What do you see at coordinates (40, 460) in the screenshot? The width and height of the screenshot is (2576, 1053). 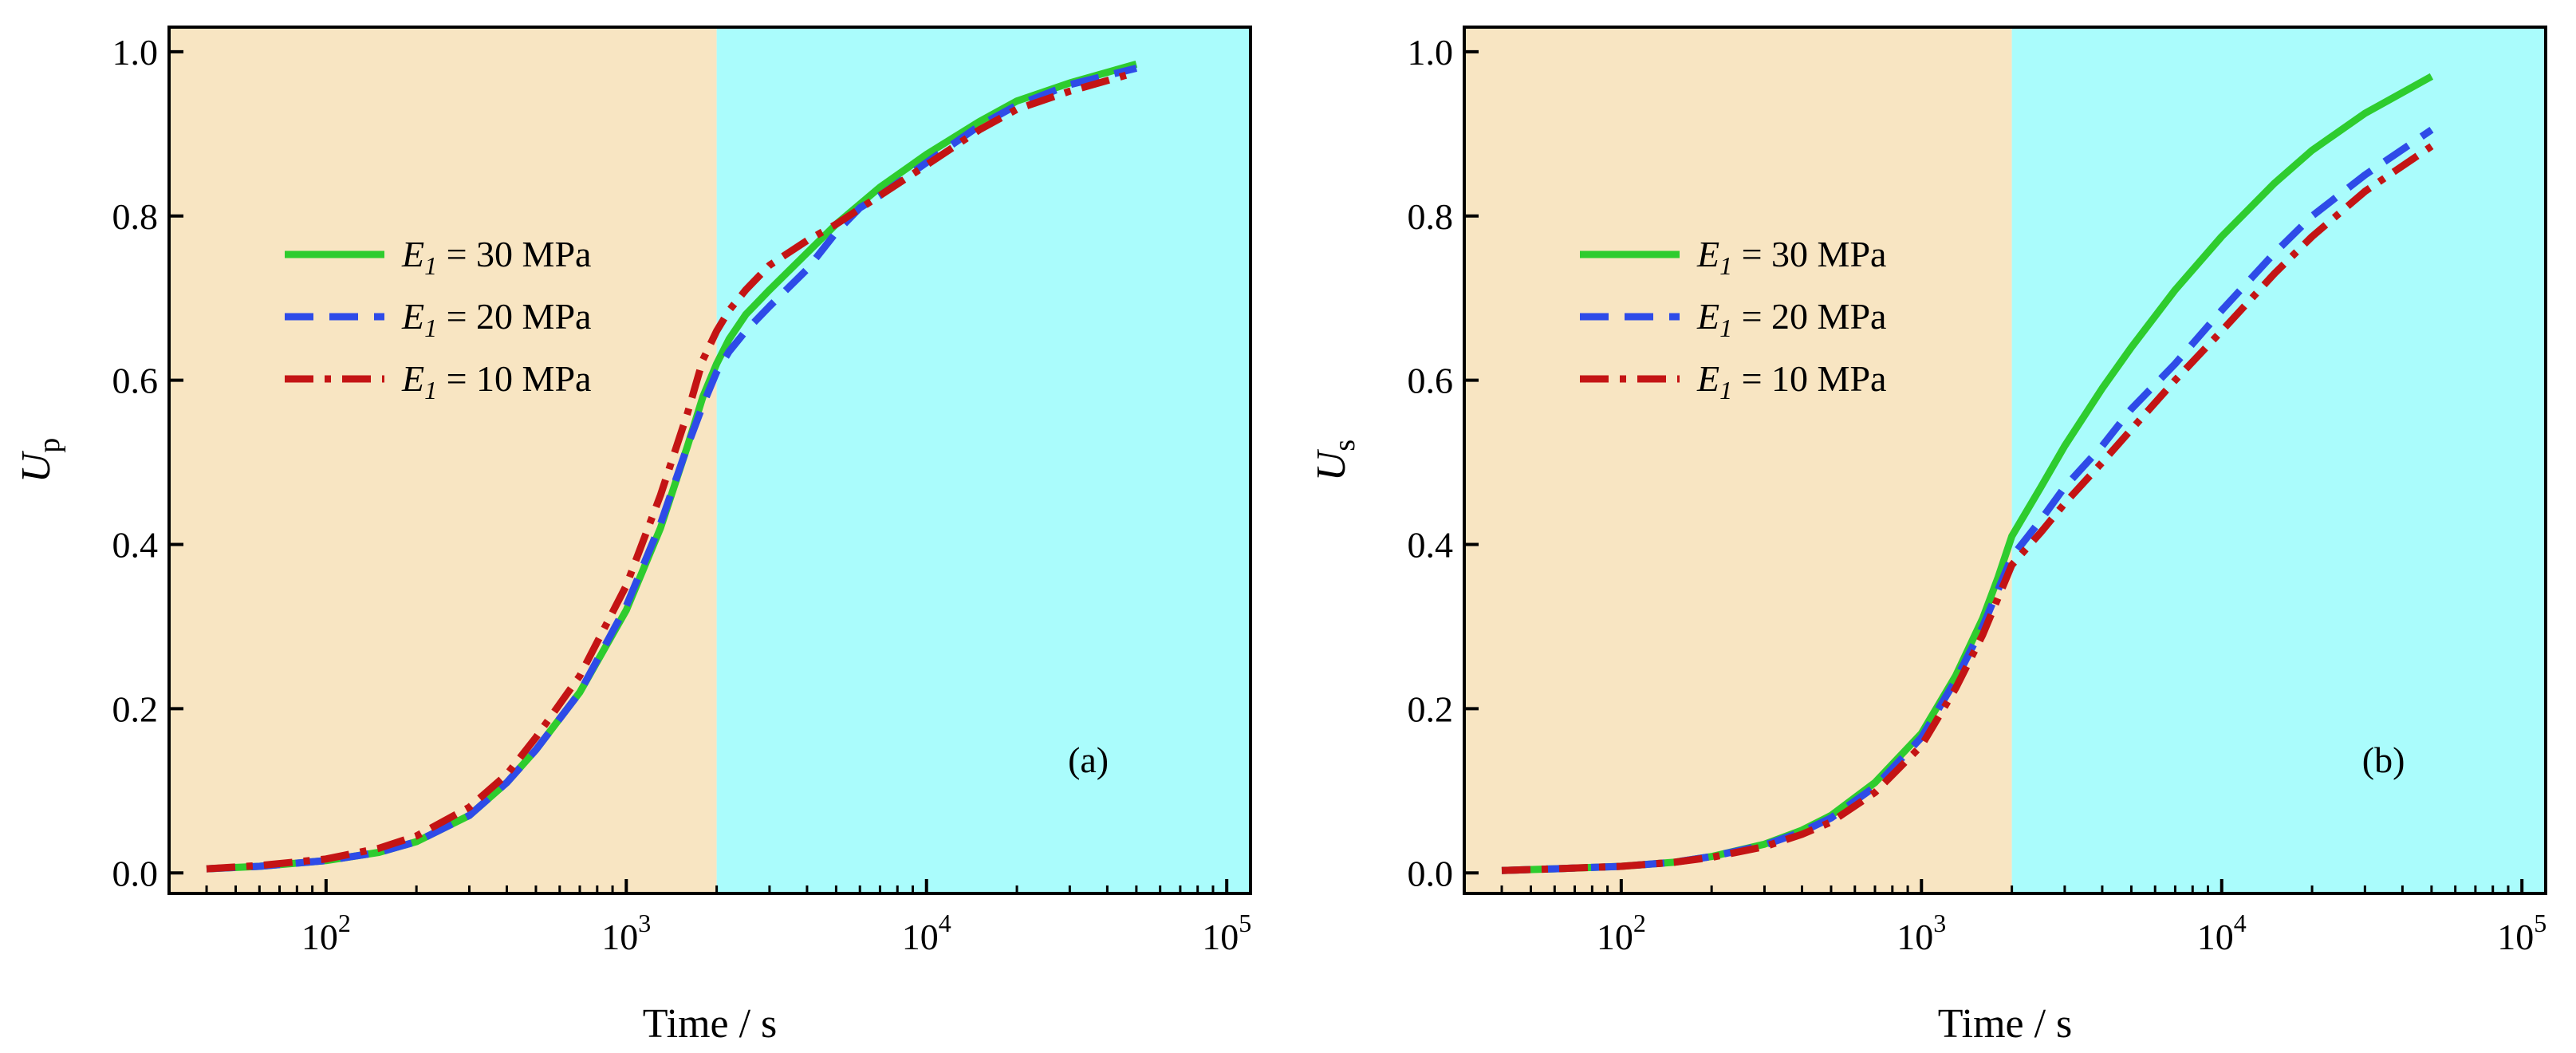 I see `y-axis-label: Up` at bounding box center [40, 460].